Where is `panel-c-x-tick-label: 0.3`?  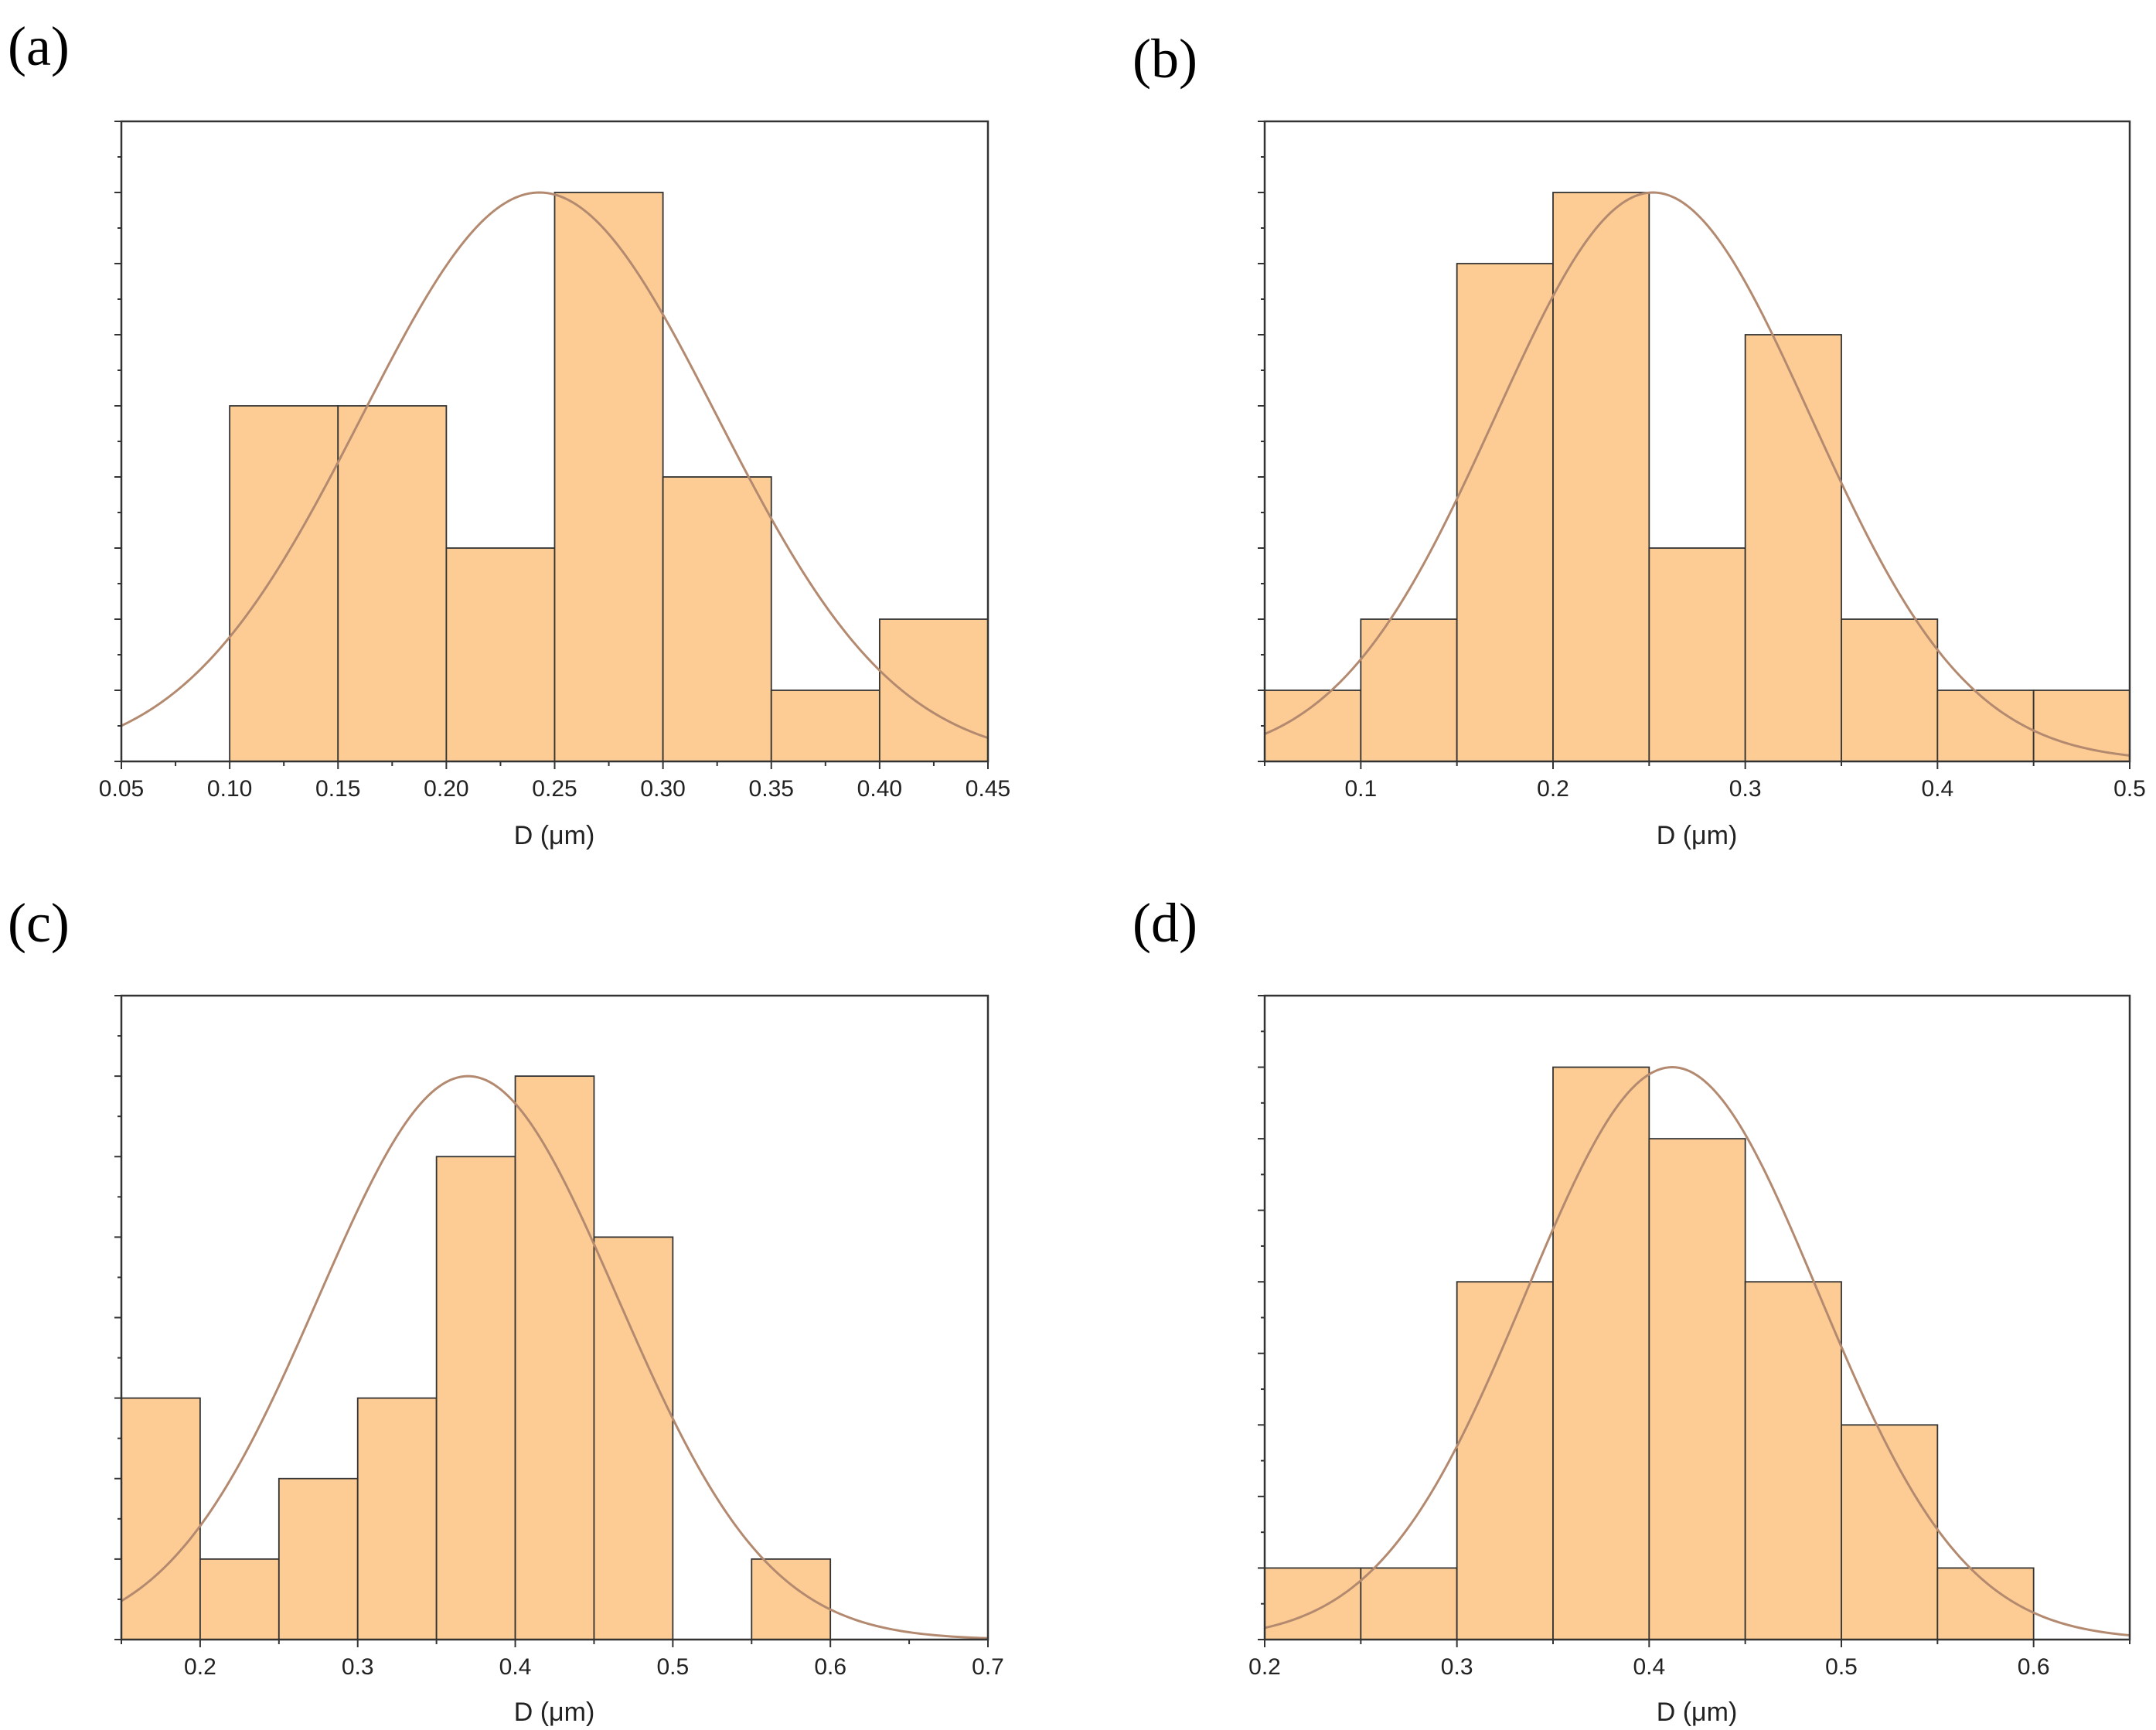 panel-c-x-tick-label: 0.3 is located at coordinates (358, 1667).